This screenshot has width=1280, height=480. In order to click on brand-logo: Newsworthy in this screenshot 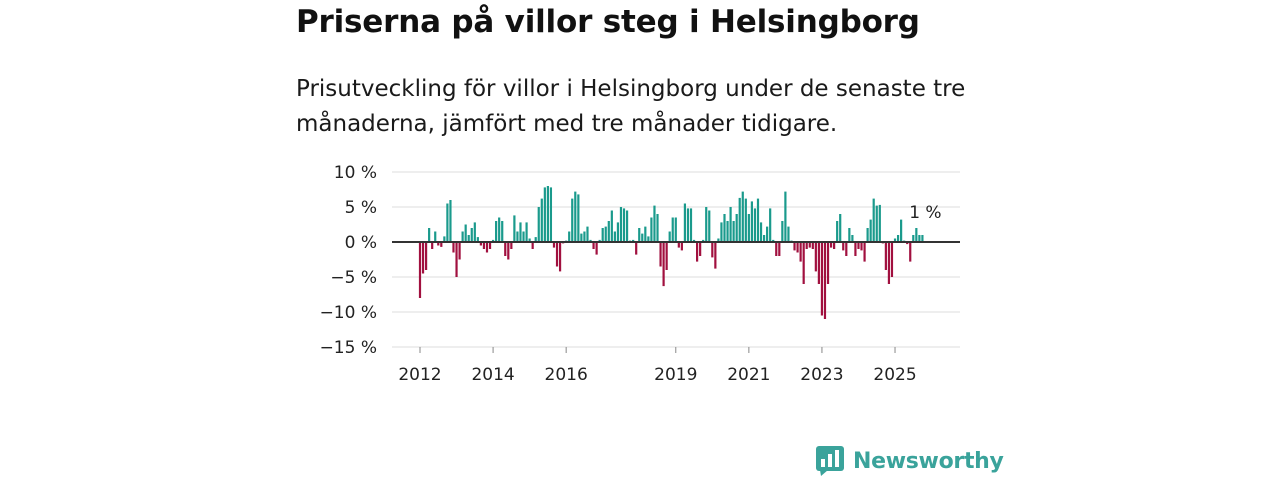, I will do `click(909, 461)`.